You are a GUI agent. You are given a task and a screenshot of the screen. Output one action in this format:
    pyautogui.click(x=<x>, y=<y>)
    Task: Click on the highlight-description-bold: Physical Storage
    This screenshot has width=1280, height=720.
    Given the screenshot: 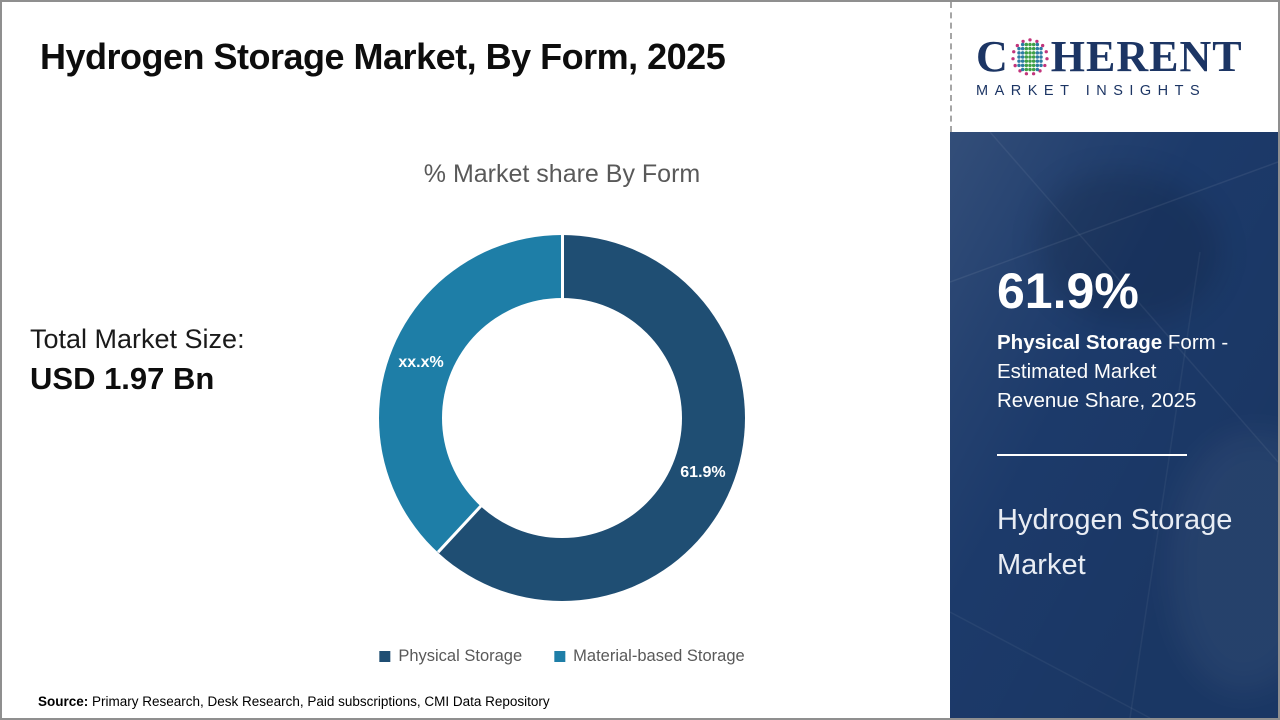 What is the action you would take?
    pyautogui.click(x=1080, y=342)
    